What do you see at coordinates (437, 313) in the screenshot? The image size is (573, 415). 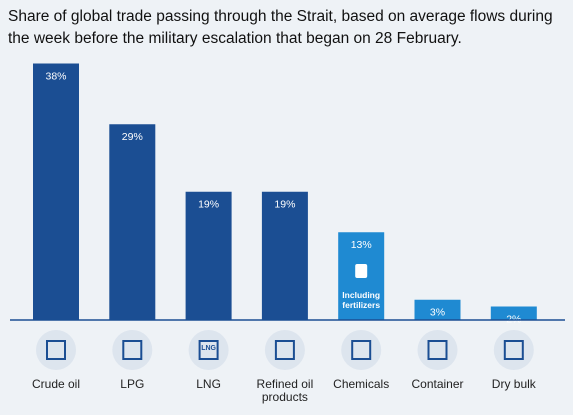 I see `value-label: 3%` at bounding box center [437, 313].